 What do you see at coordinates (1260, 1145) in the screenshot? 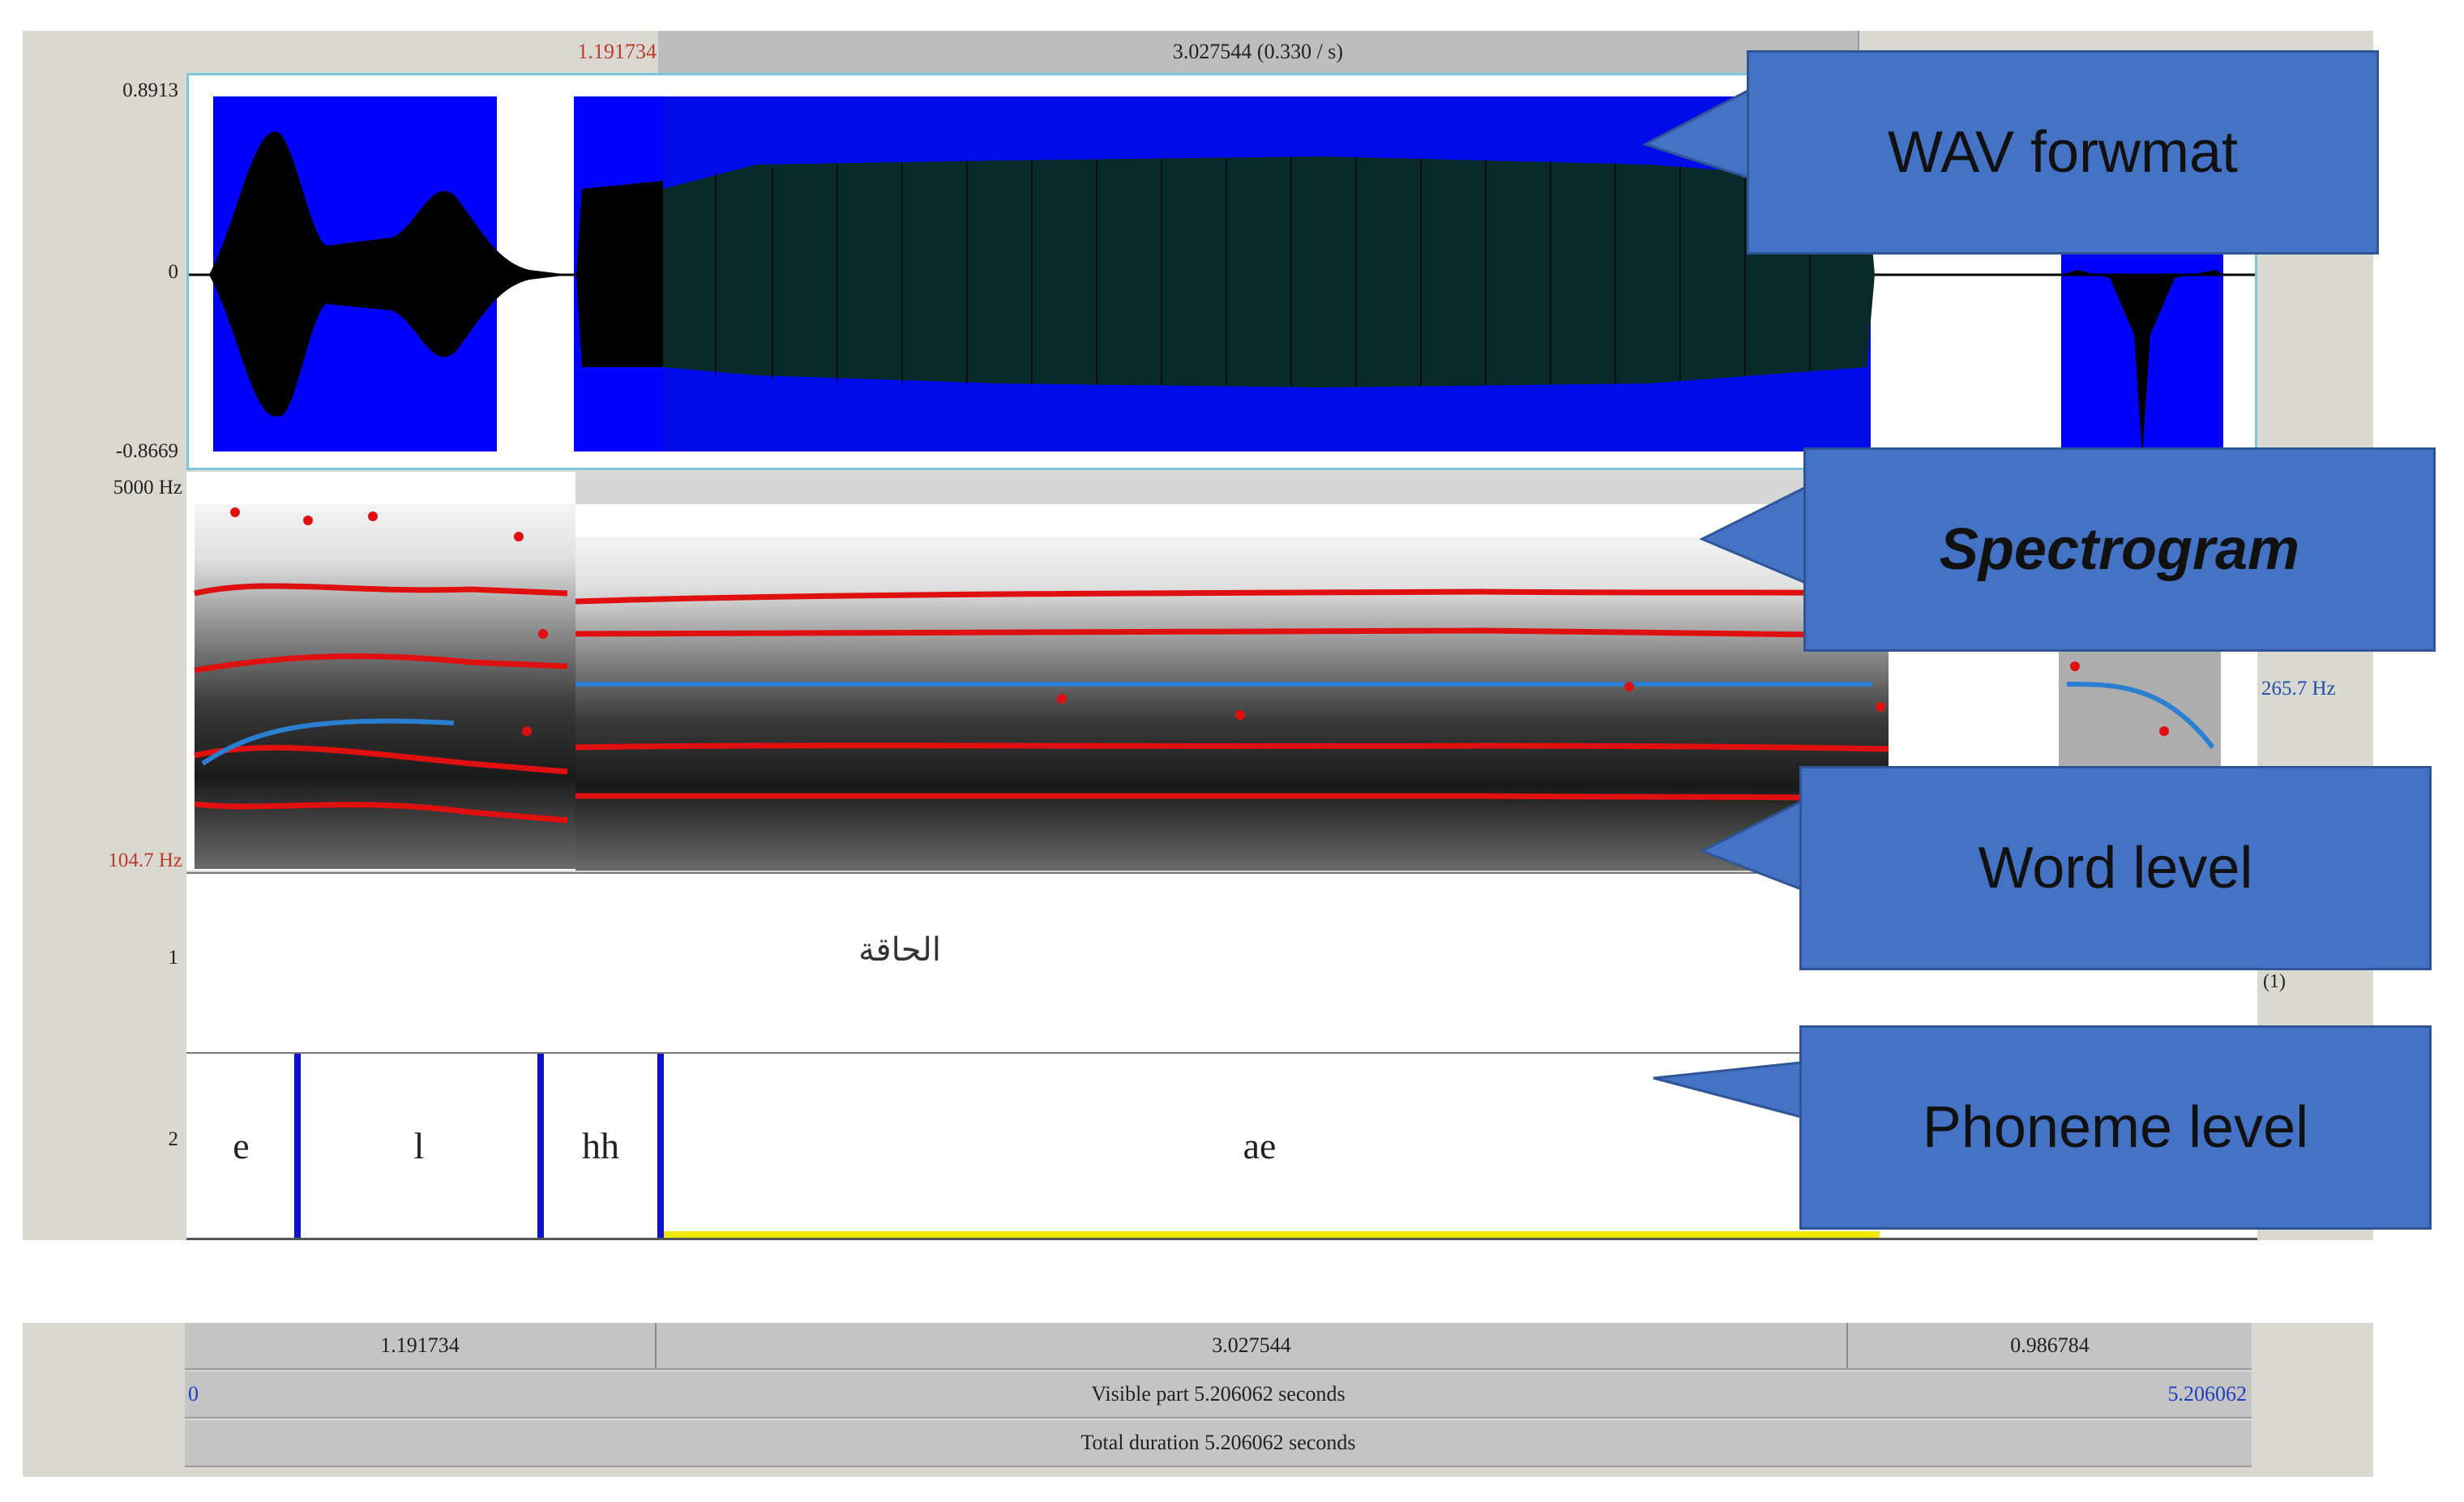
I see `phoneme-interval-ae: ae` at bounding box center [1260, 1145].